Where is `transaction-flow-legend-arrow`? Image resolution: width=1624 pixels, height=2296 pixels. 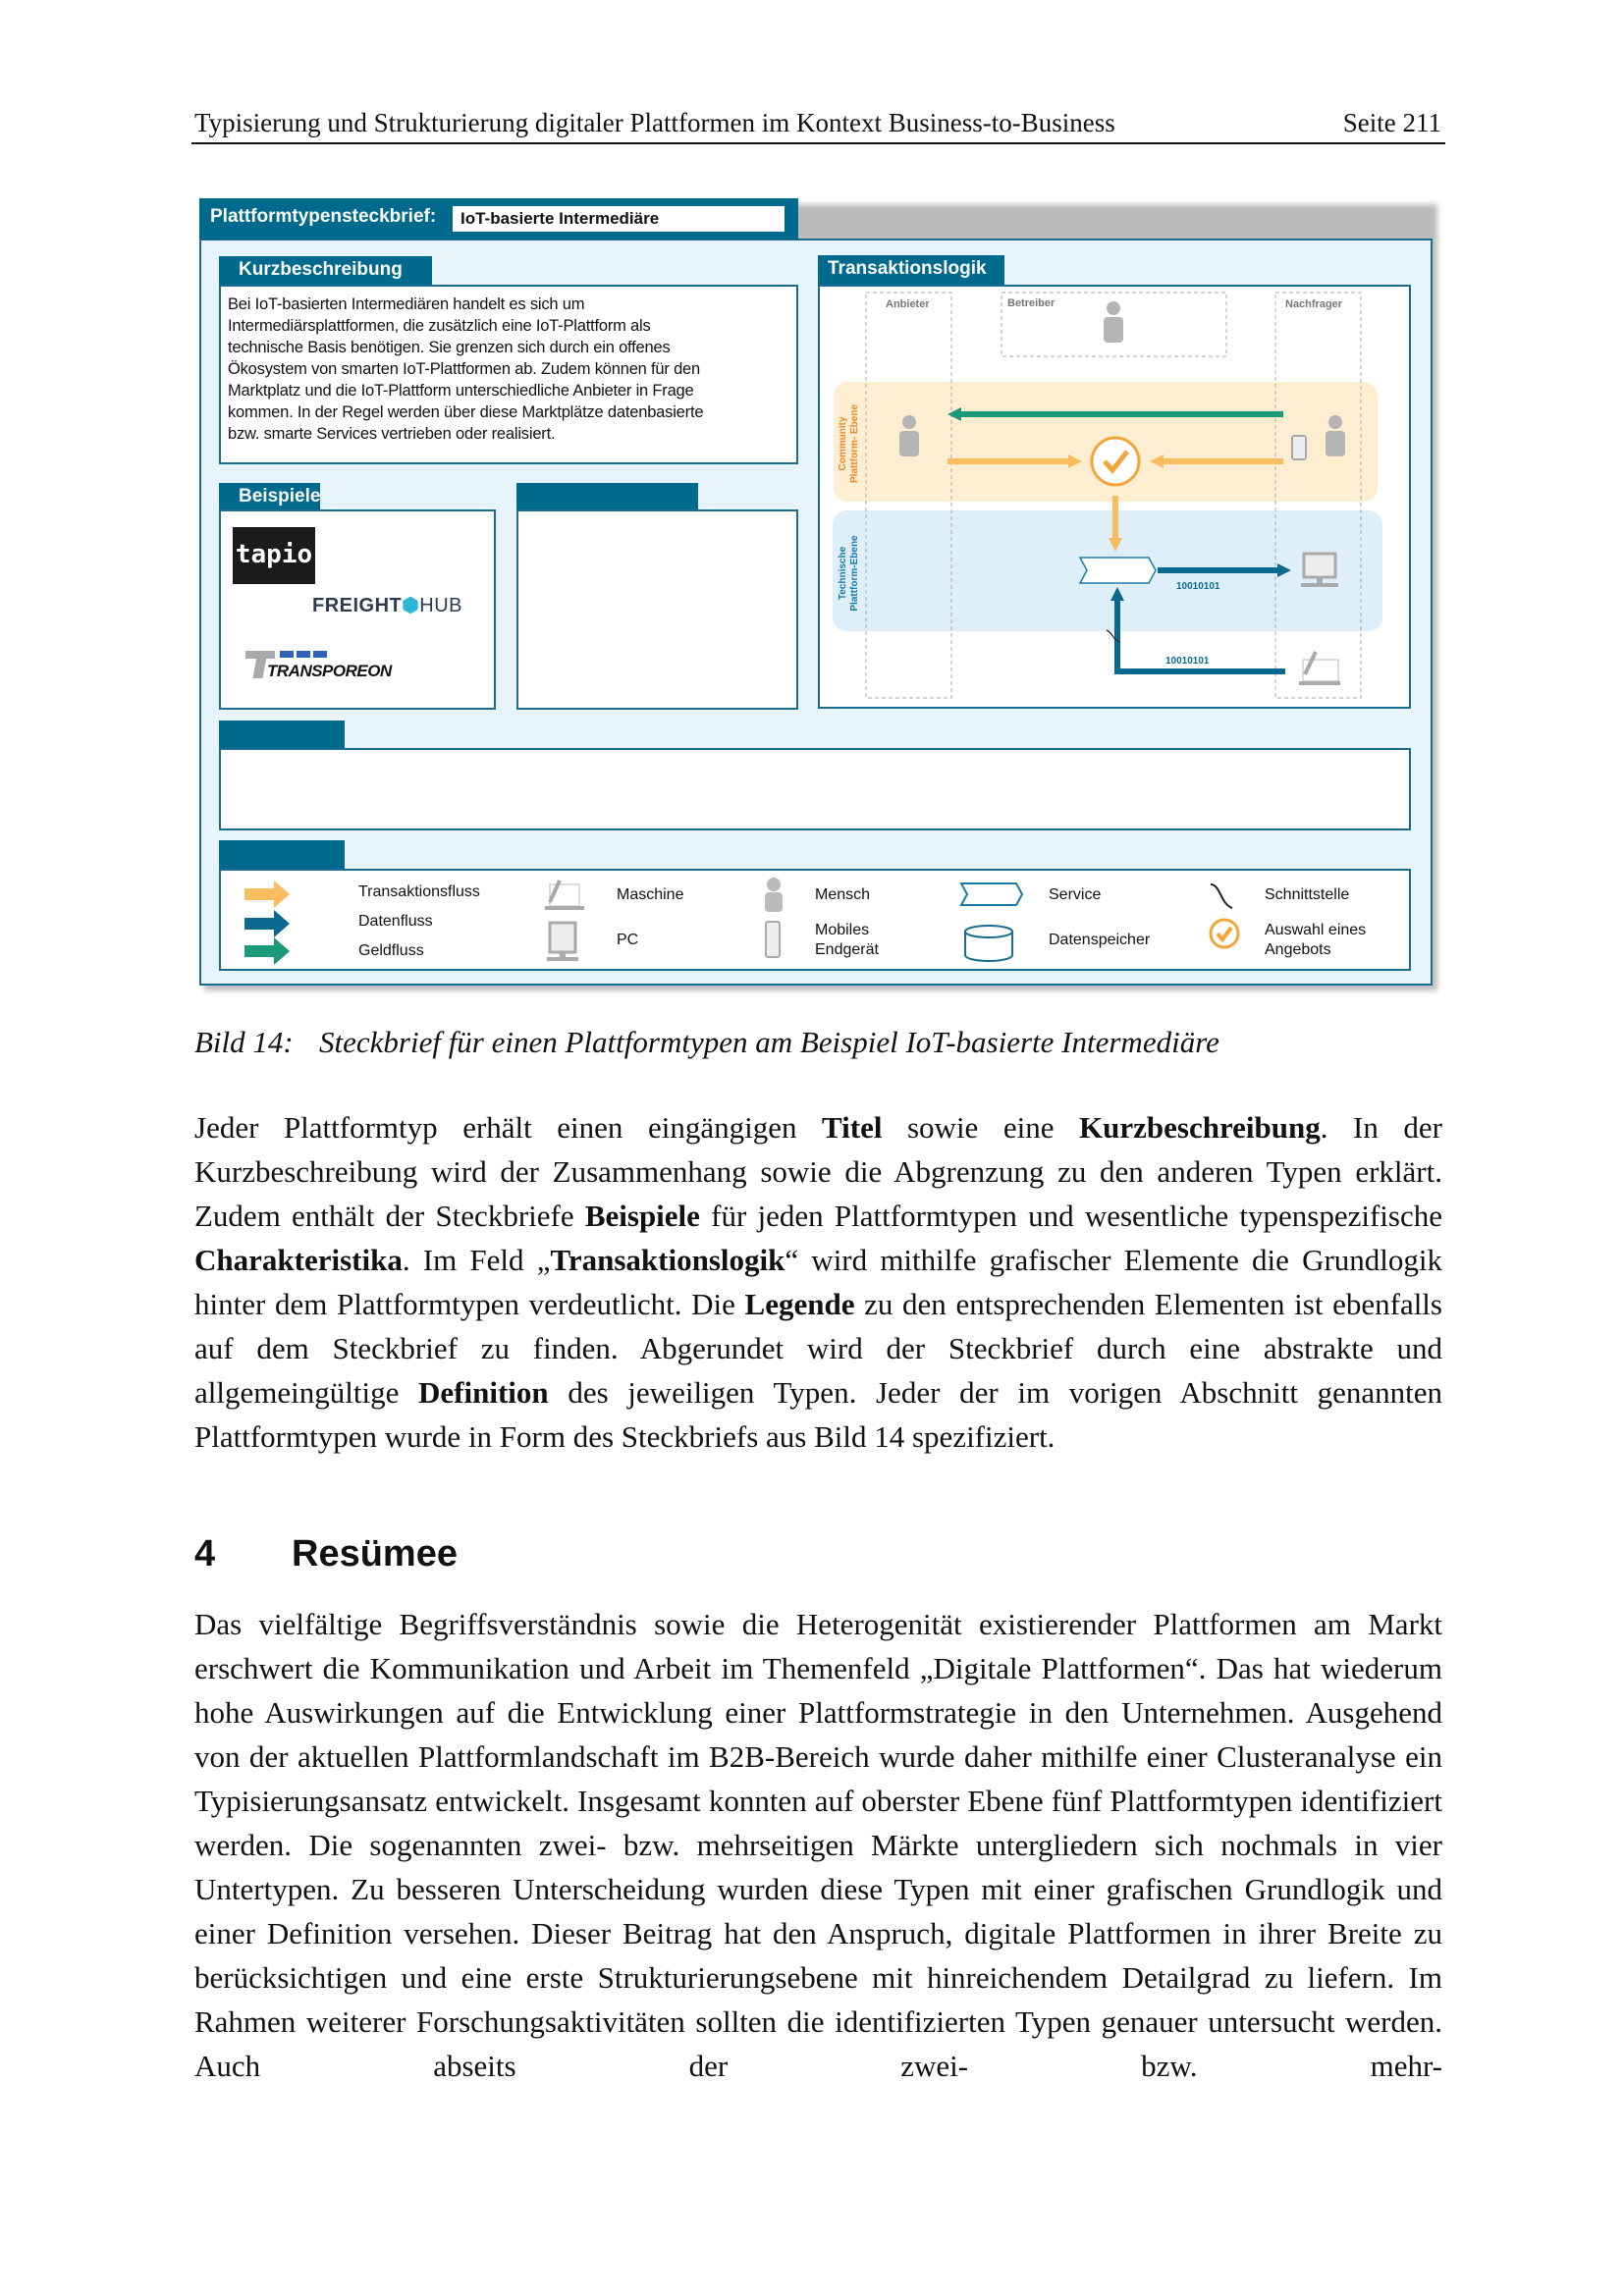
transaction-flow-legend-arrow is located at coordinates (267, 894).